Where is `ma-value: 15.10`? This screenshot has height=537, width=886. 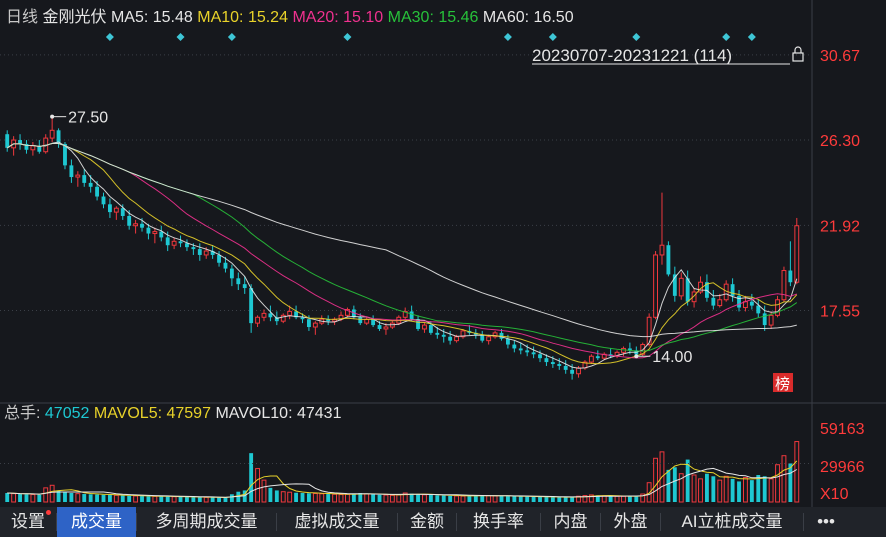
ma-value: 15.10 is located at coordinates (363, 17).